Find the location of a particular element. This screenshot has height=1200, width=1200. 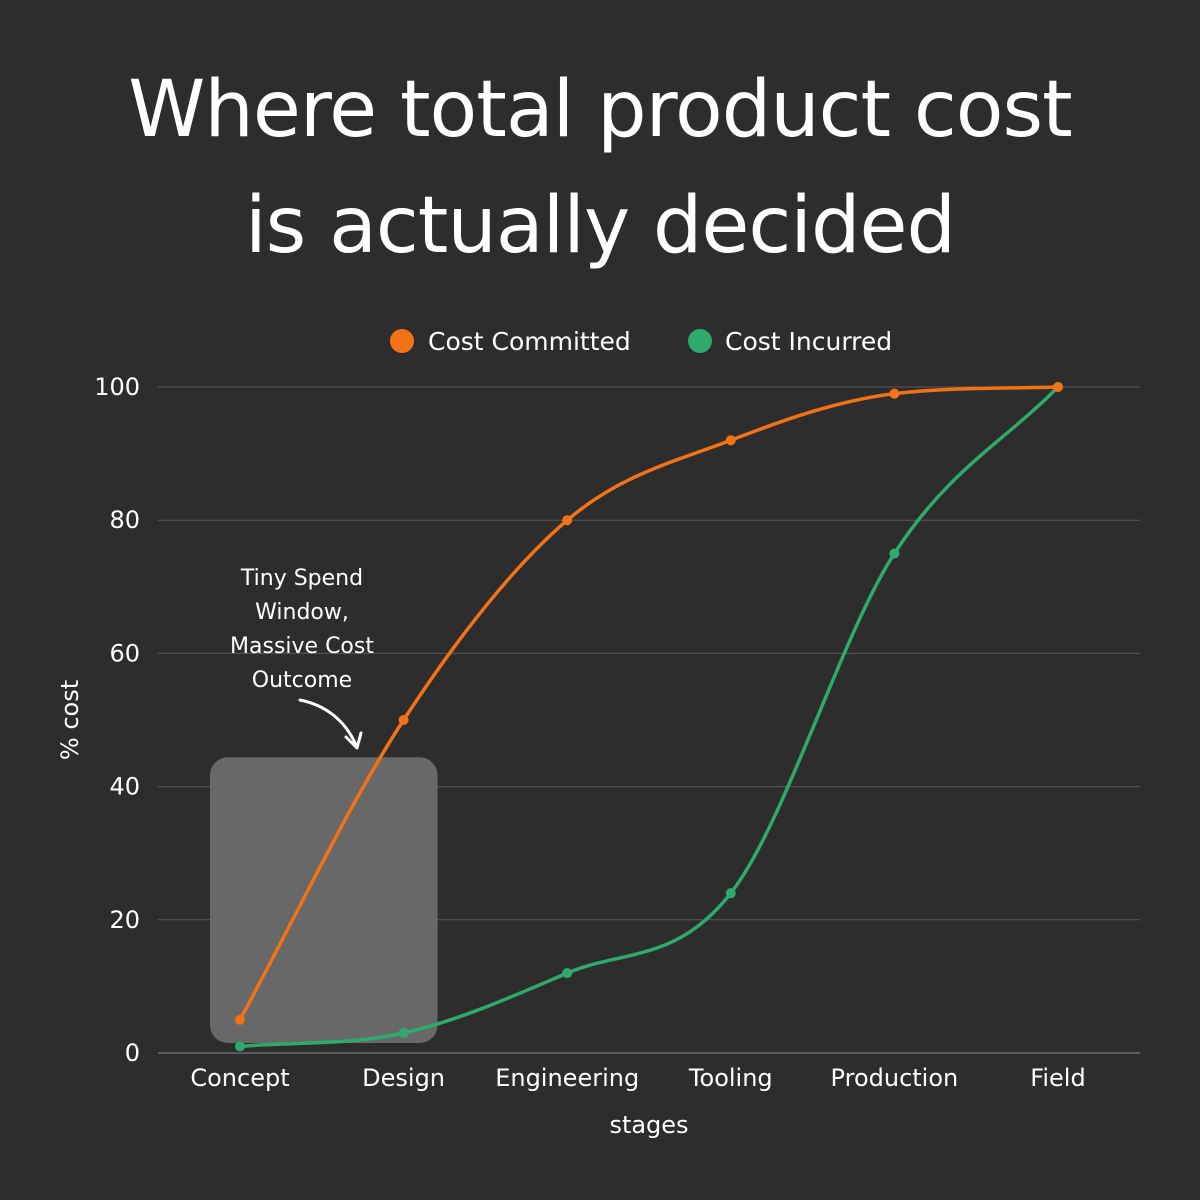

x-tick-label: Design is located at coordinates (403, 1078).